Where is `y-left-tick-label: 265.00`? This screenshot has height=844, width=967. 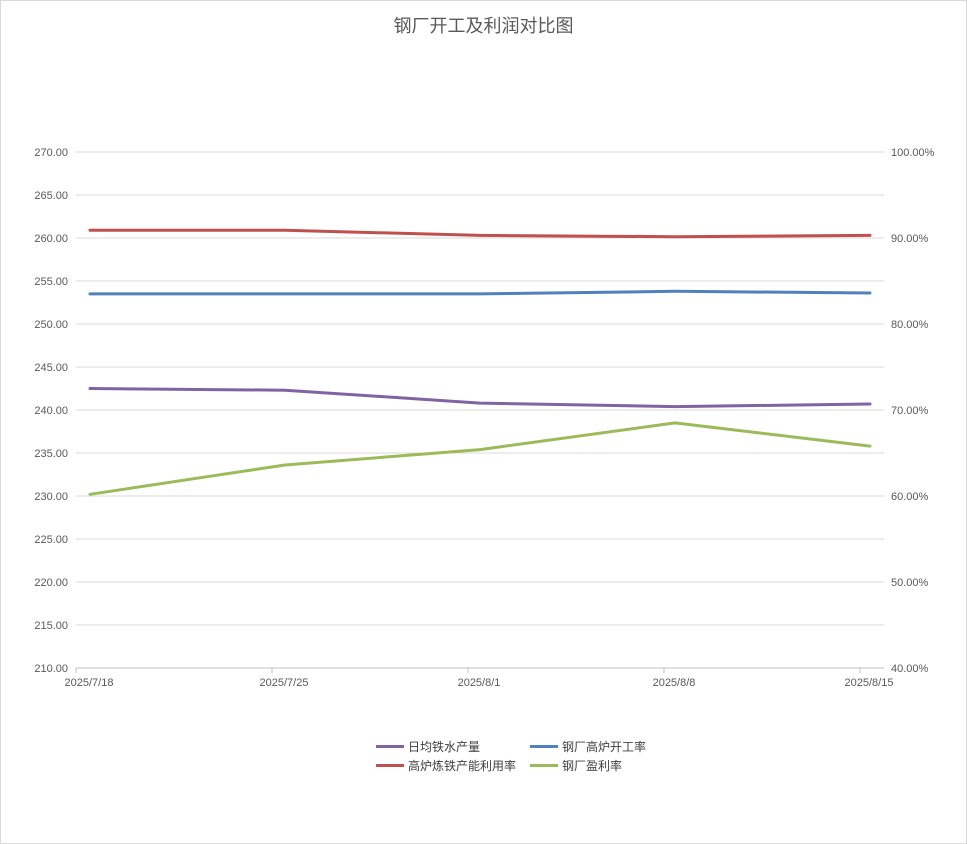 y-left-tick-label: 265.00 is located at coordinates (51, 196).